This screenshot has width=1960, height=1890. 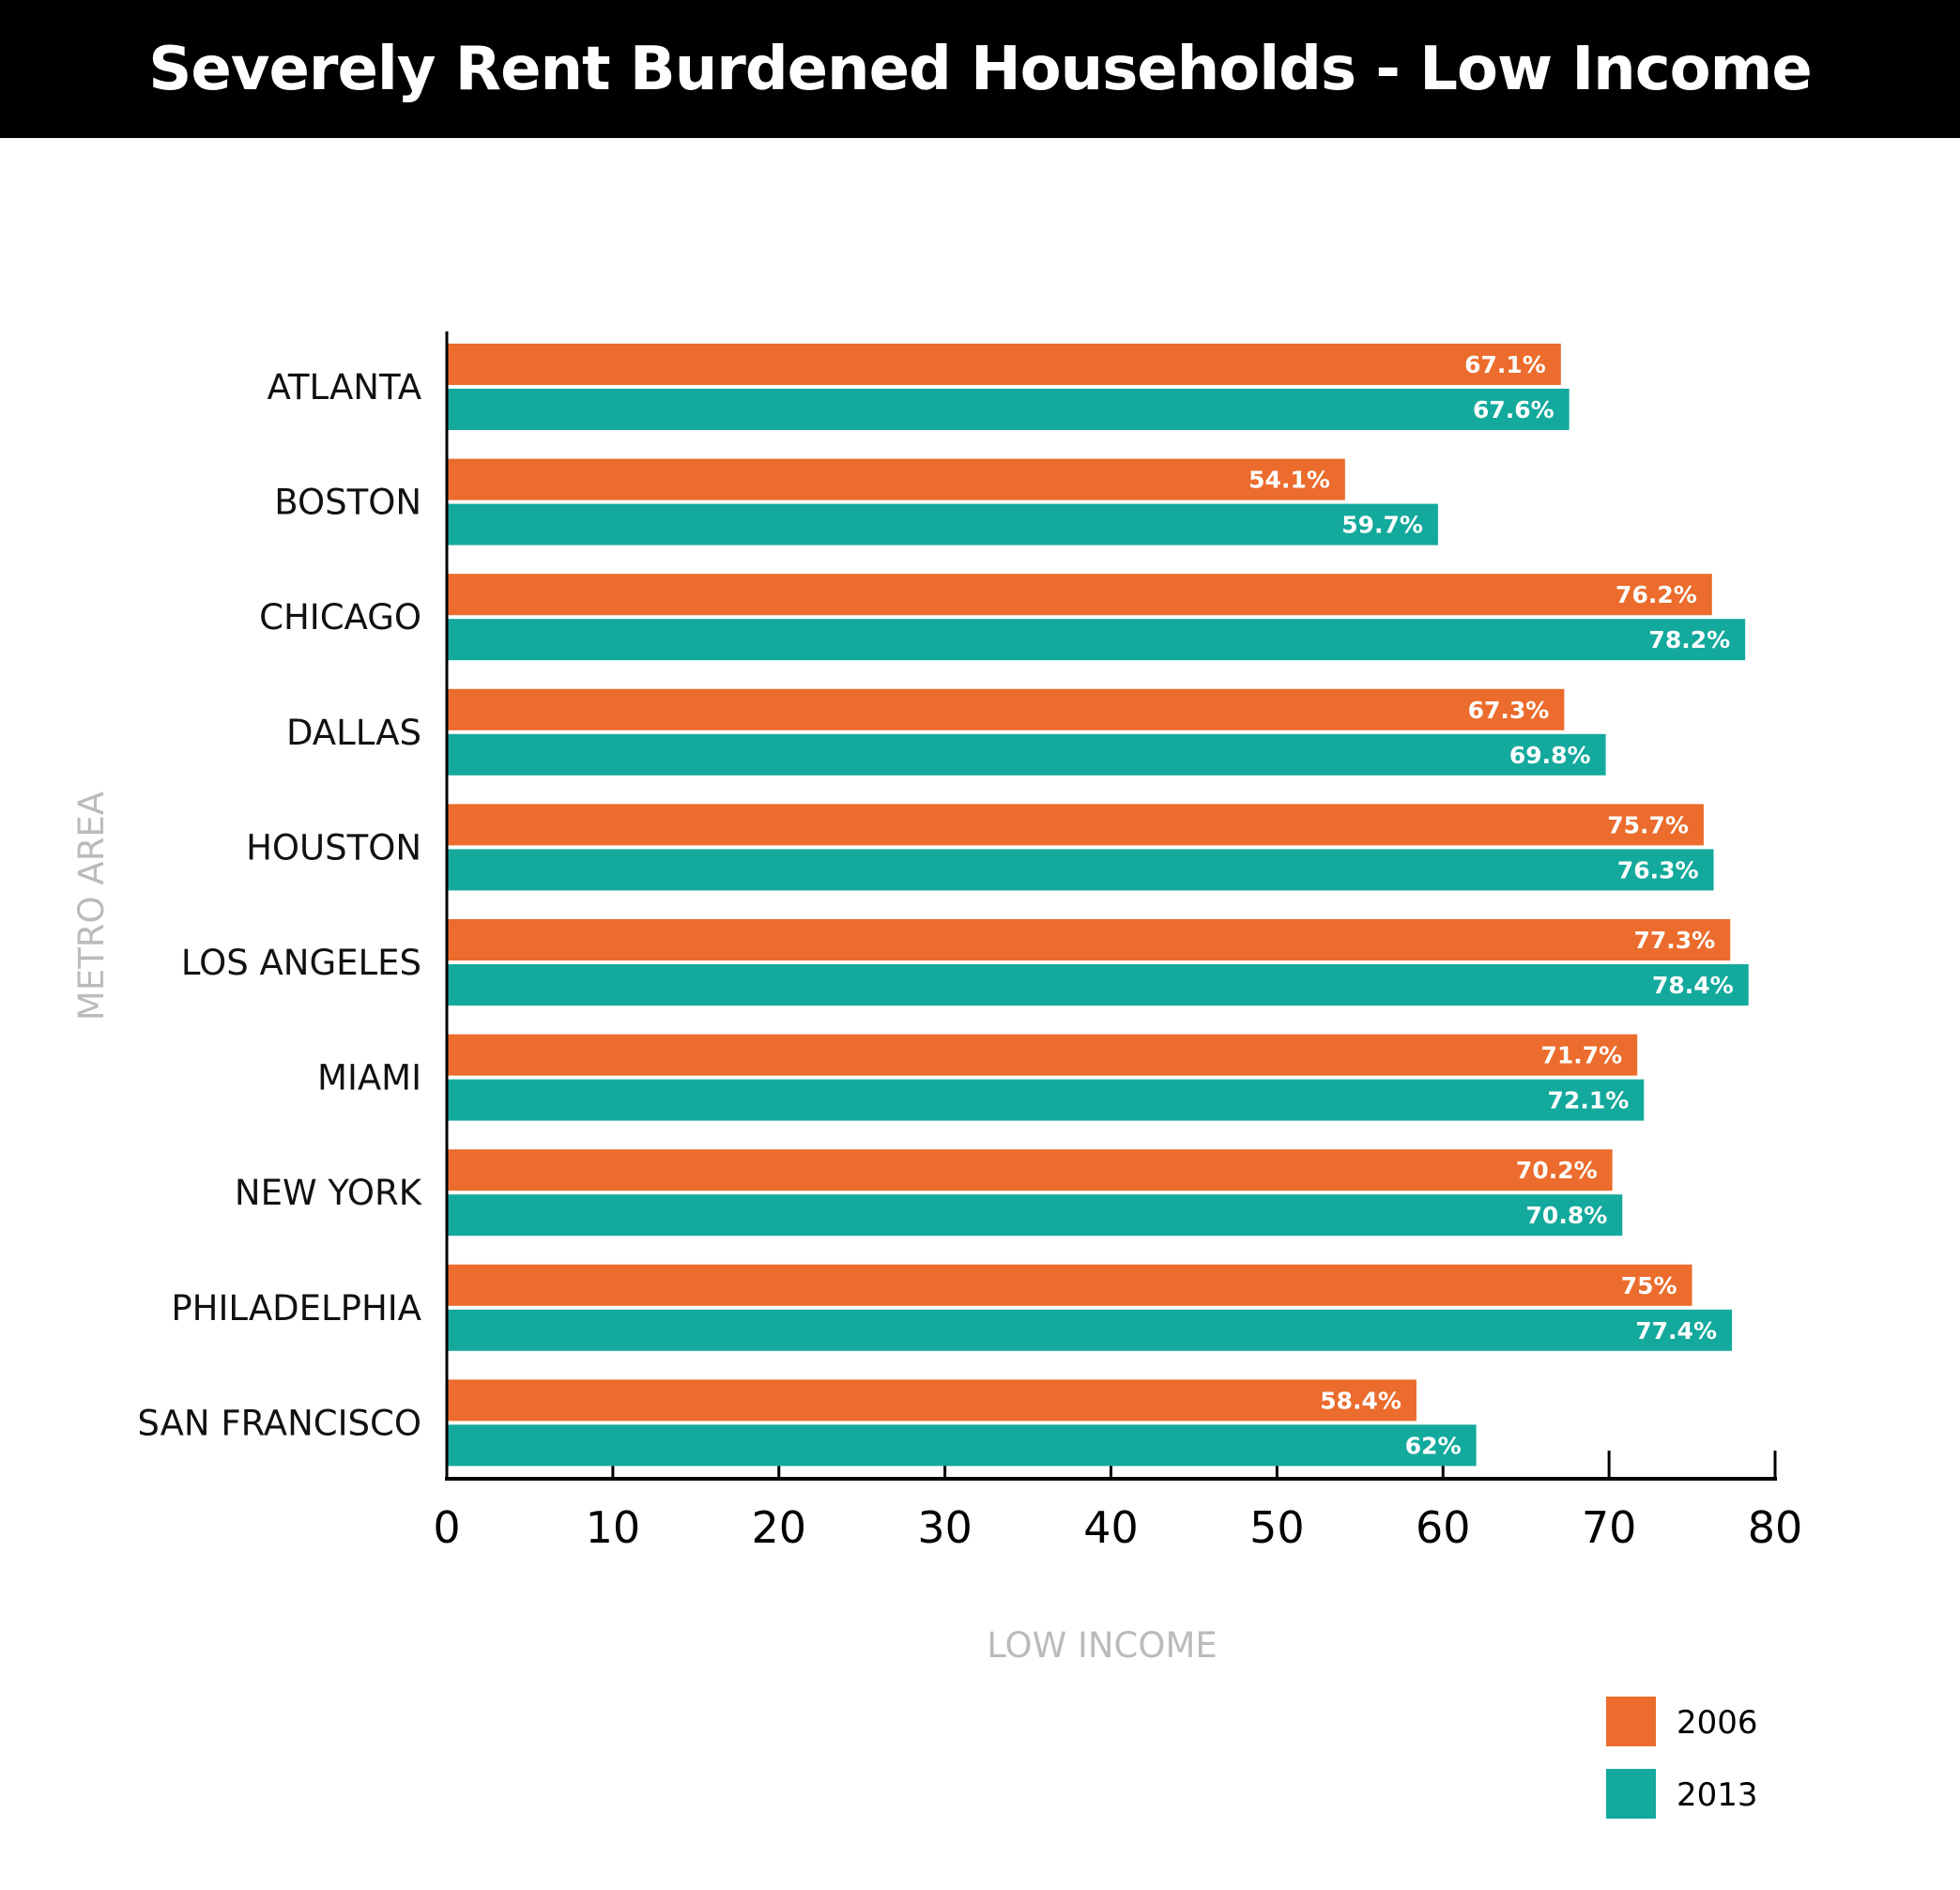 What do you see at coordinates (1658, 870) in the screenshot?
I see `bar-value-label: 76.3%` at bounding box center [1658, 870].